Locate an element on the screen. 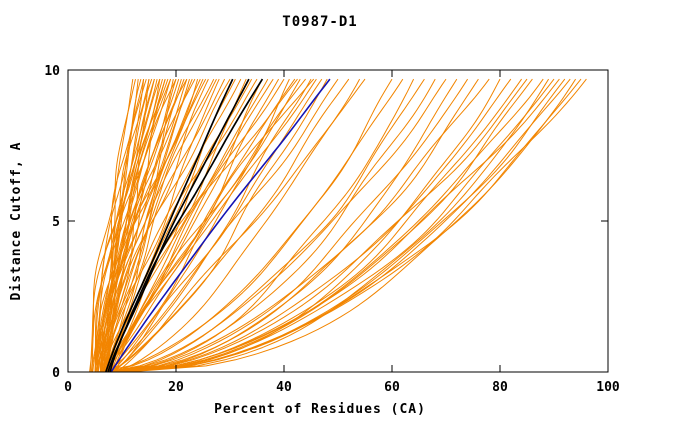  y-tick-label: 10 is located at coordinates (52, 71).